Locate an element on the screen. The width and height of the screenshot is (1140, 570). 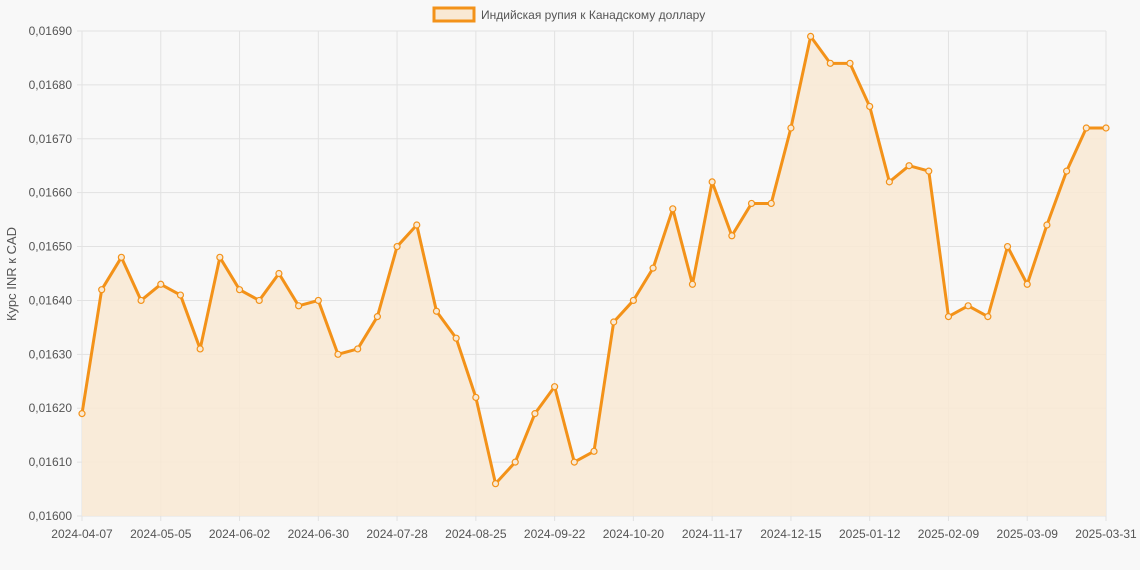
y-tick-label: 0,01660 is located at coordinates (51, 193).